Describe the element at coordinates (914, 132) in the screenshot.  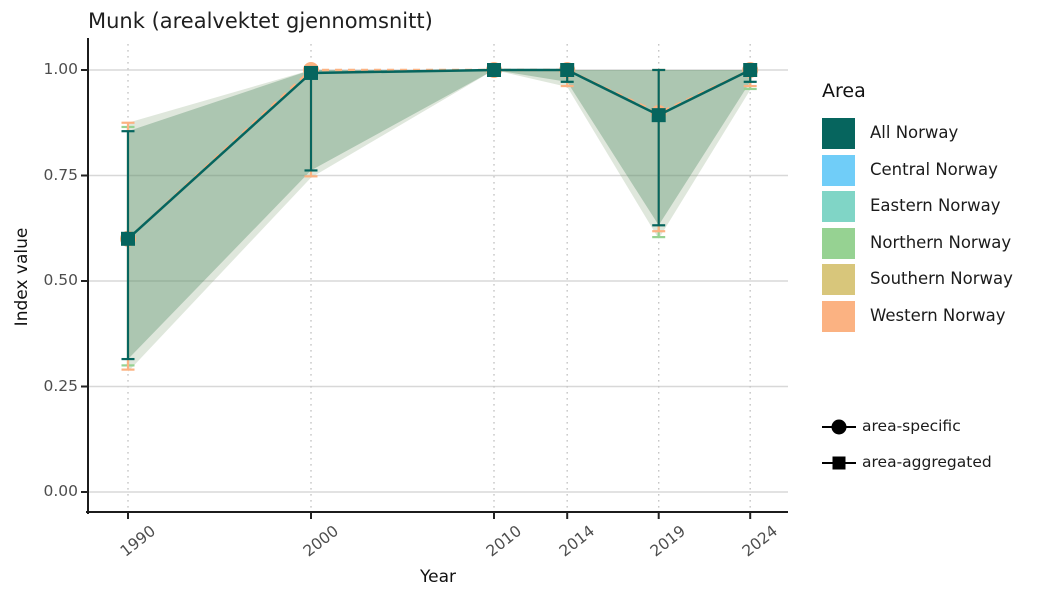
I see `legend-label: All Norway` at that location.